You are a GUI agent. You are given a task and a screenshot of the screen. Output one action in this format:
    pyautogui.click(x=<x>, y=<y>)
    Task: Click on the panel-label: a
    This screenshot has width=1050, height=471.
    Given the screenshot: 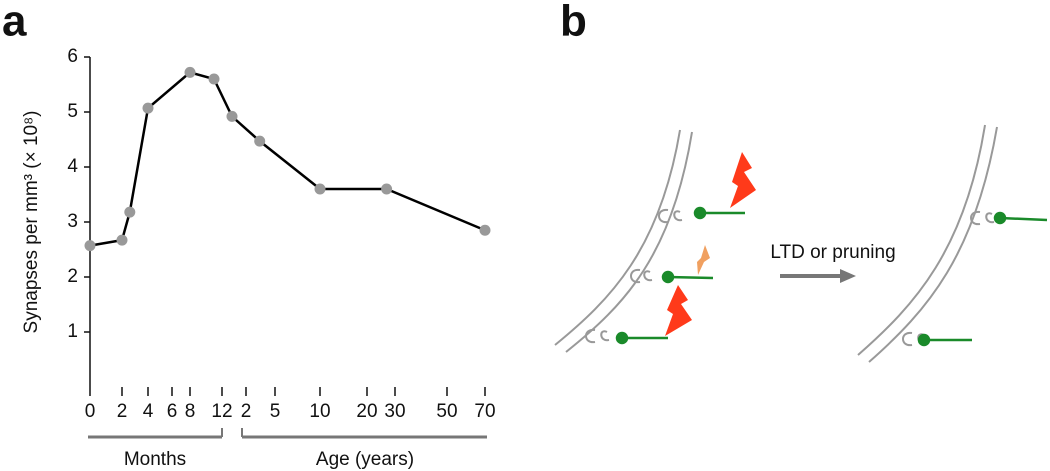 What is the action you would take?
    pyautogui.click(x=14, y=23)
    